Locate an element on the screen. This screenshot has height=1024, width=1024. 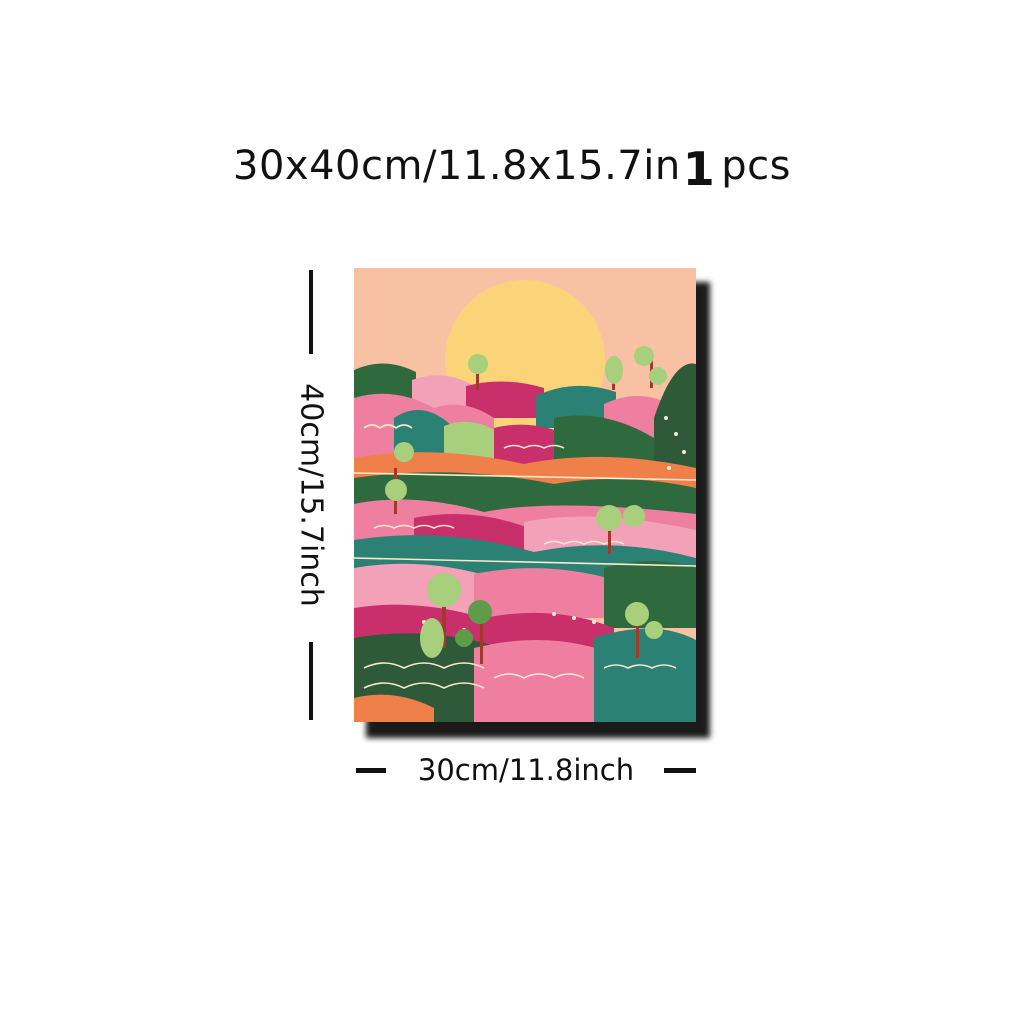
landscape-painting is located at coordinates (525, 495).